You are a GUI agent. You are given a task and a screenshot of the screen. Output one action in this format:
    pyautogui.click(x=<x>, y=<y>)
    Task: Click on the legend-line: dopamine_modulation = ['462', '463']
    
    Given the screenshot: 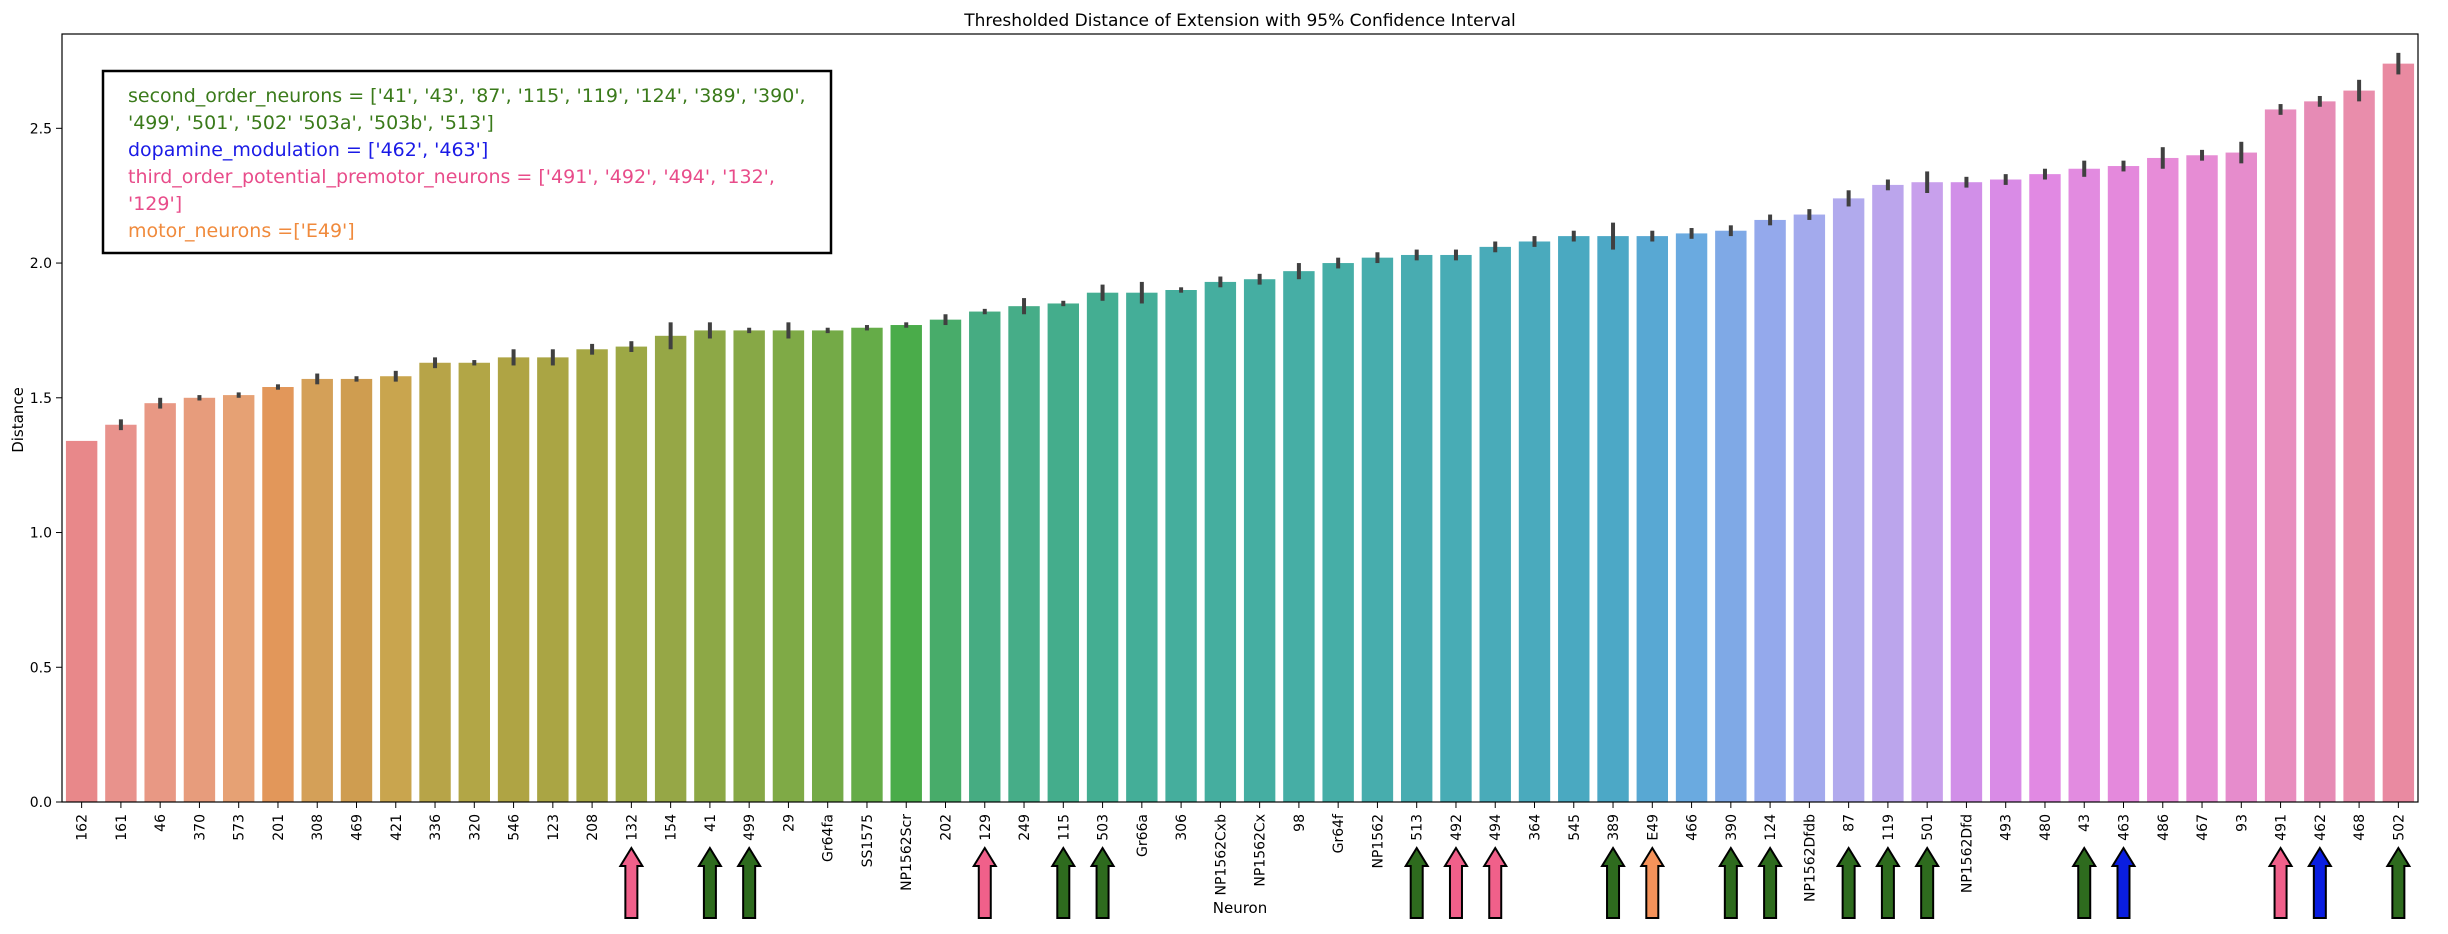 What is the action you would take?
    pyautogui.click(x=308, y=150)
    